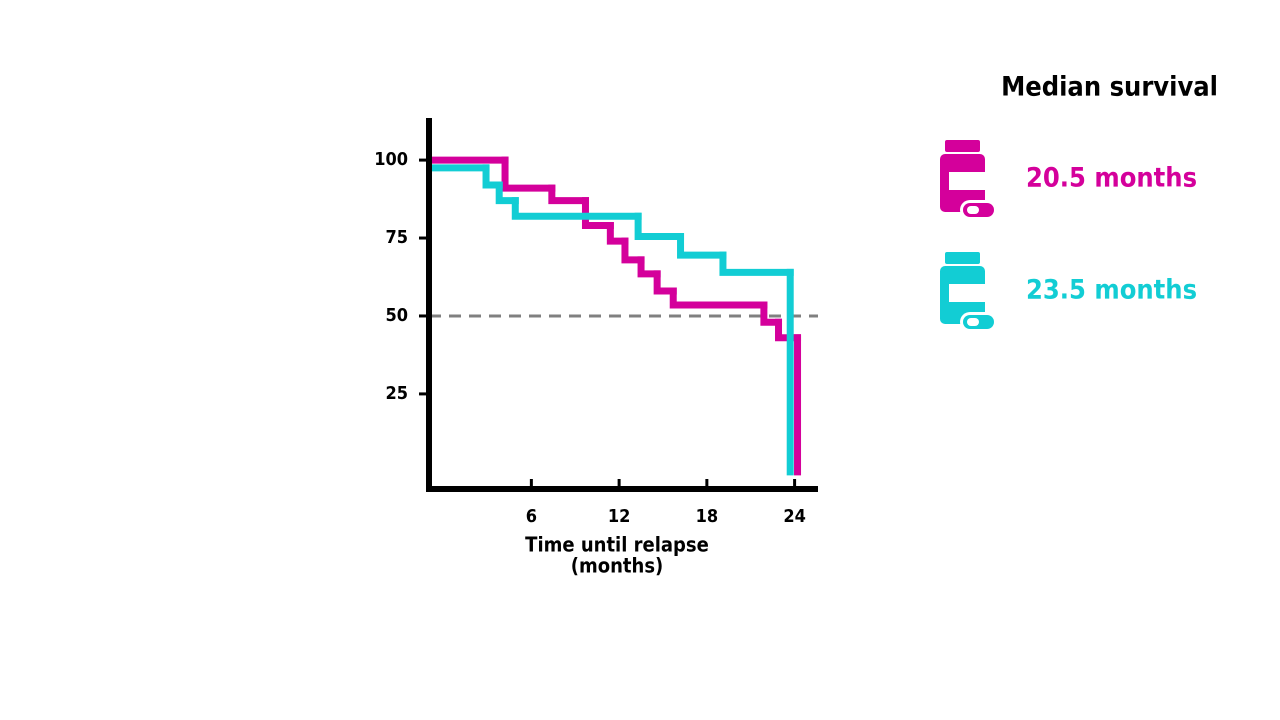  I want to click on y-tick-label: 100, so click(391, 159).